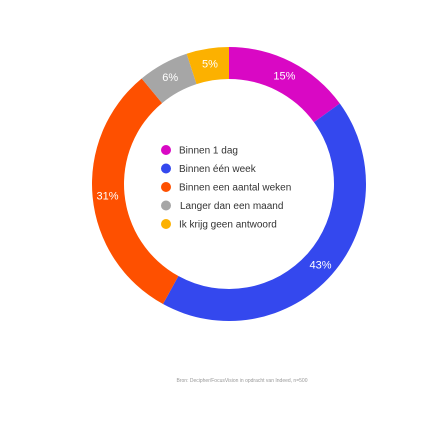 The height and width of the screenshot is (427, 435). I want to click on slice-langer-dan-een-maand, so click(169, 78).